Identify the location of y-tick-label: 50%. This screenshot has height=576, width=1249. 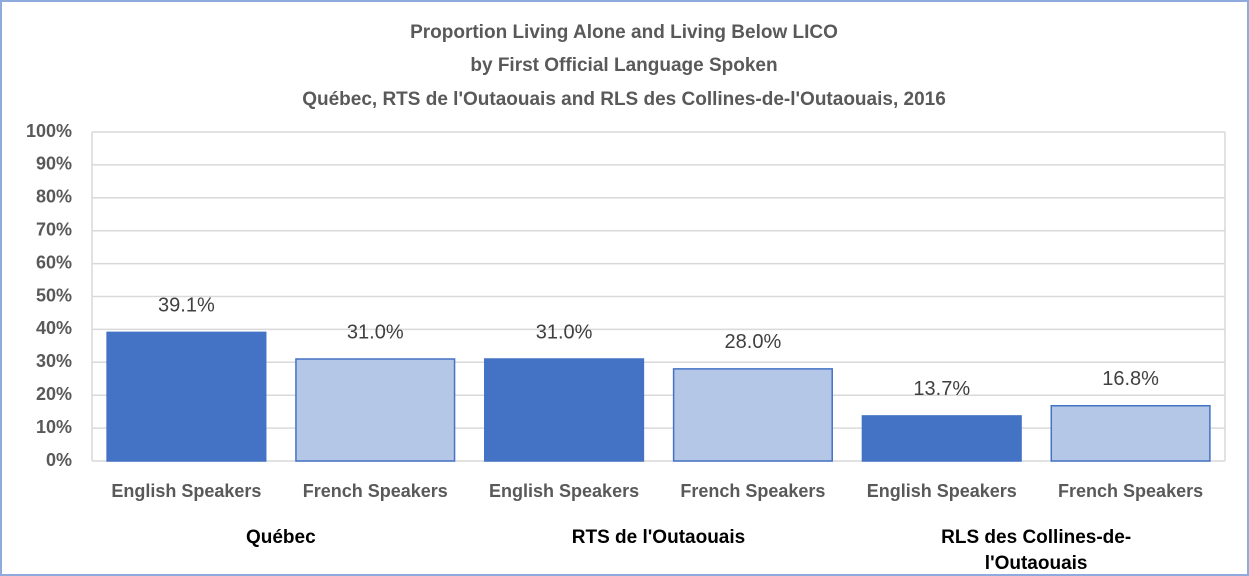
(54, 295).